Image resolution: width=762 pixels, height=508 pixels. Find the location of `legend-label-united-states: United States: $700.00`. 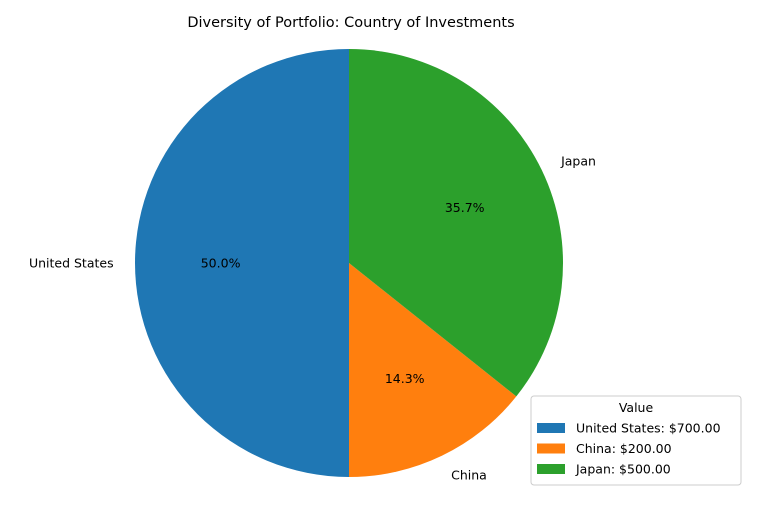

legend-label-united-states: United States: $700.00 is located at coordinates (648, 428).